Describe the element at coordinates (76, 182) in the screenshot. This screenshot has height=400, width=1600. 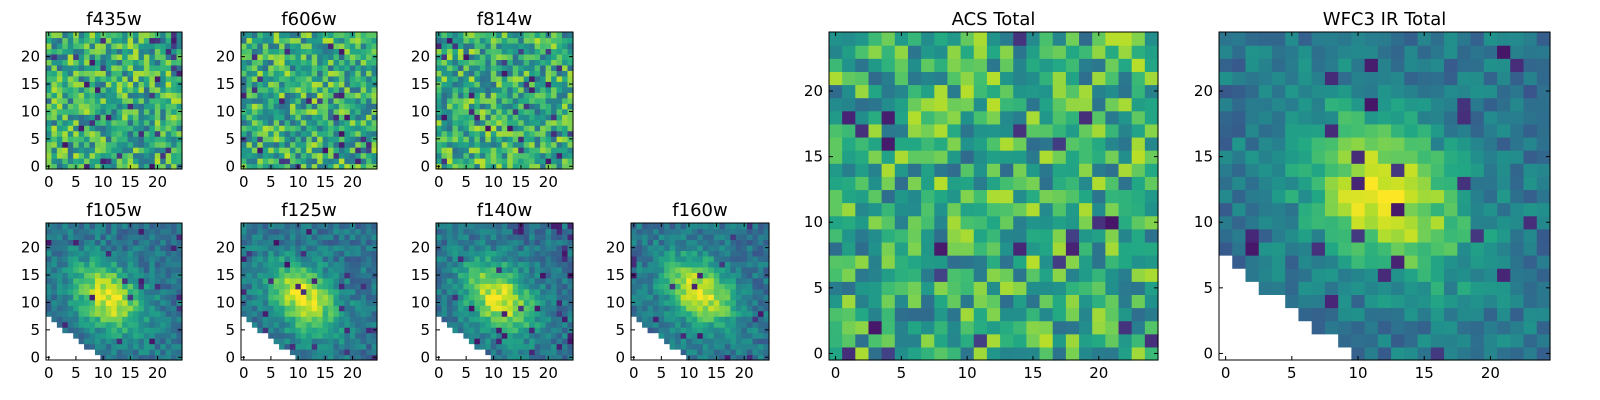
I see `x-tick-label: 5` at that location.